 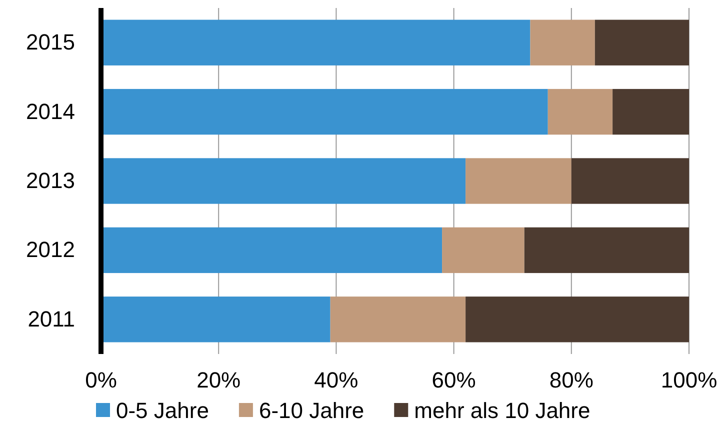 What do you see at coordinates (51, 319) in the screenshot?
I see `y-tick-label: 2011` at bounding box center [51, 319].